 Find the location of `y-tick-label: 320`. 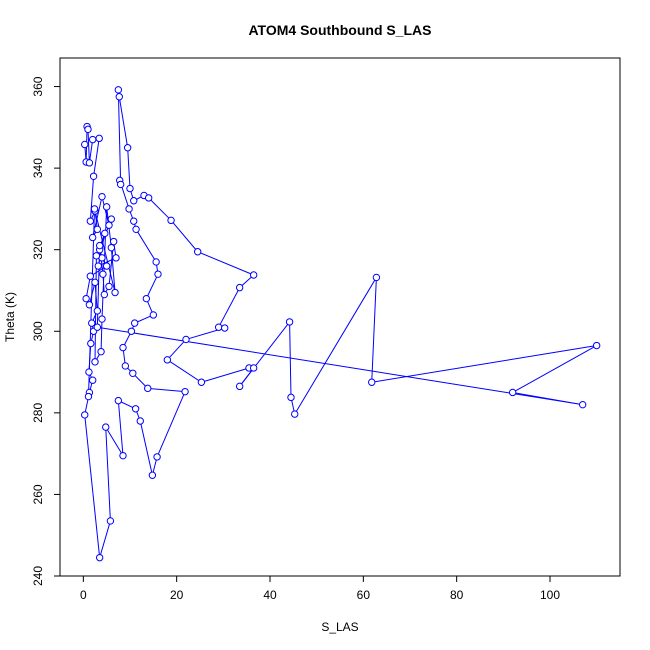

y-tick-label: 320 is located at coordinates (38, 249).